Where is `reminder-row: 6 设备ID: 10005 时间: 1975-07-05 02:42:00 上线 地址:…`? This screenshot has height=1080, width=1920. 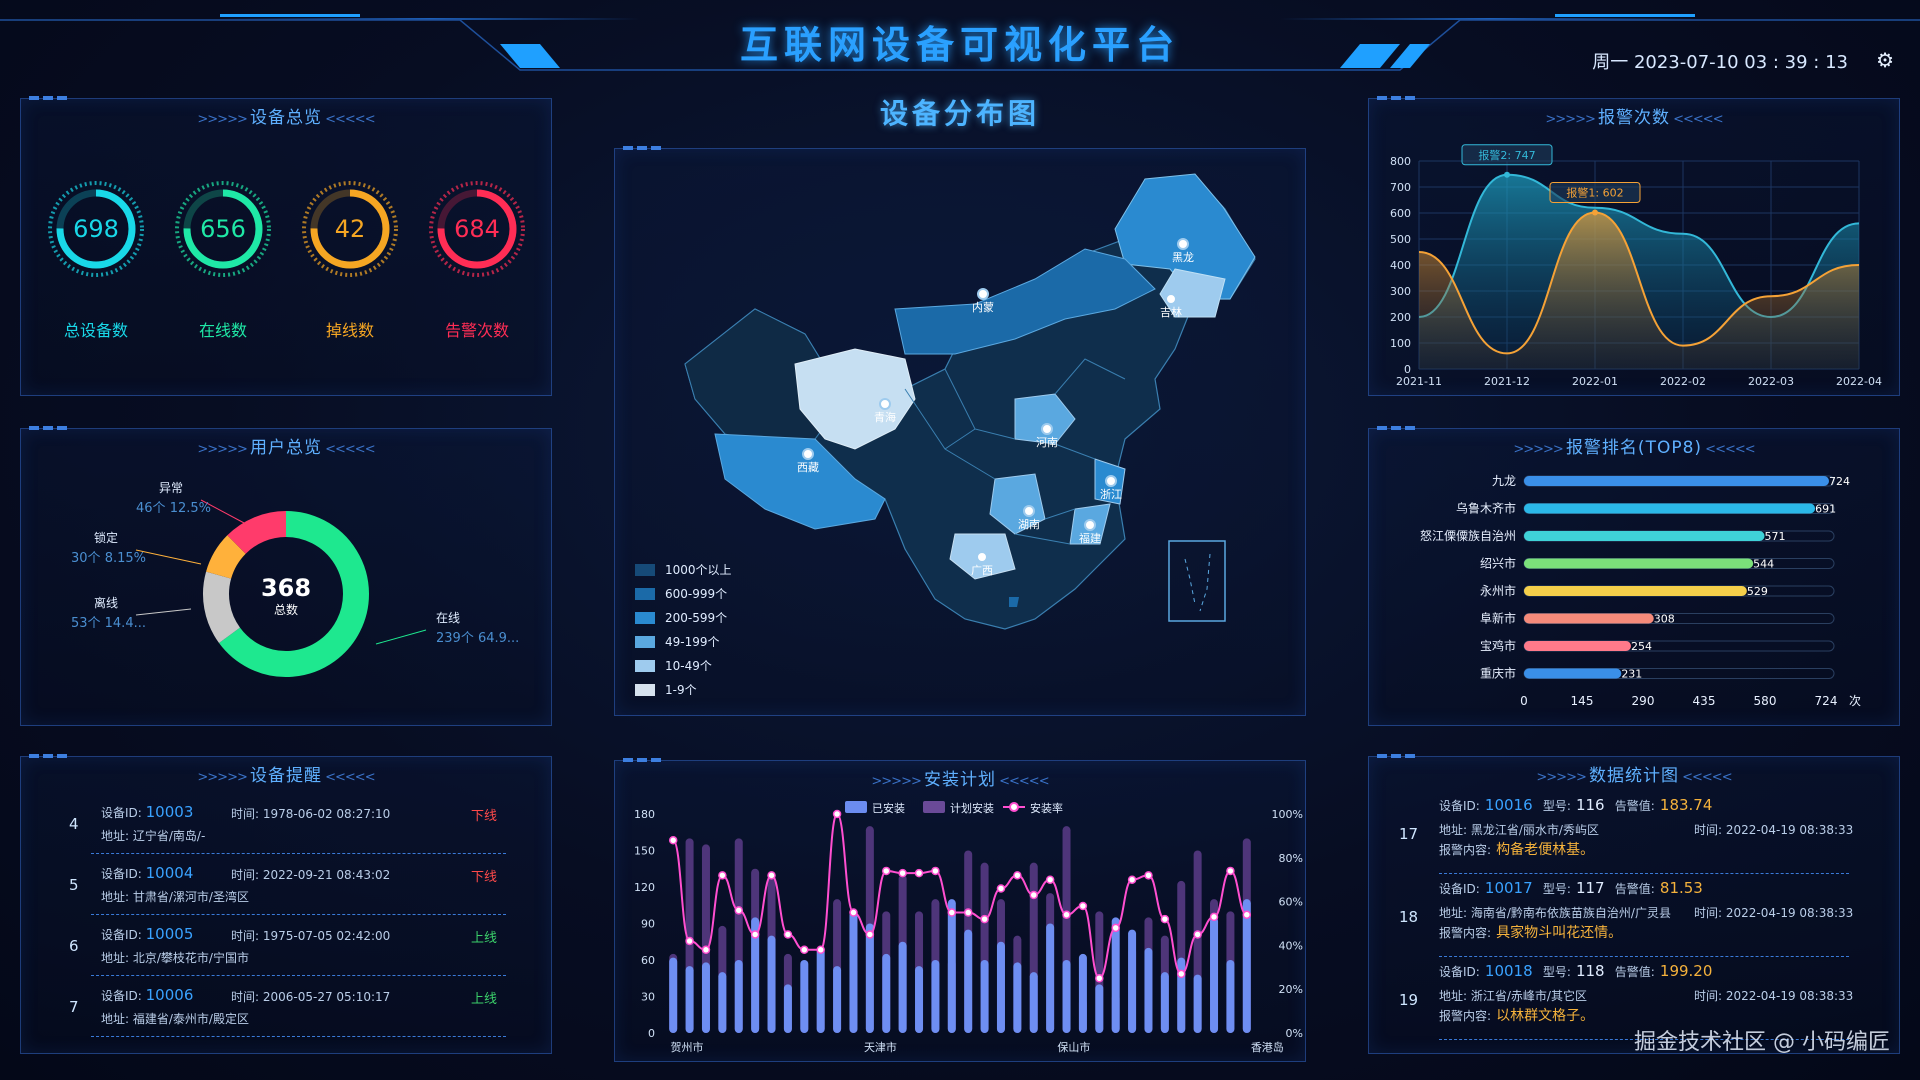
reminder-row: 6 设备ID: 10005 时间: 1975-07-05 02:42:00 上线 地址:… is located at coordinates (287, 946).